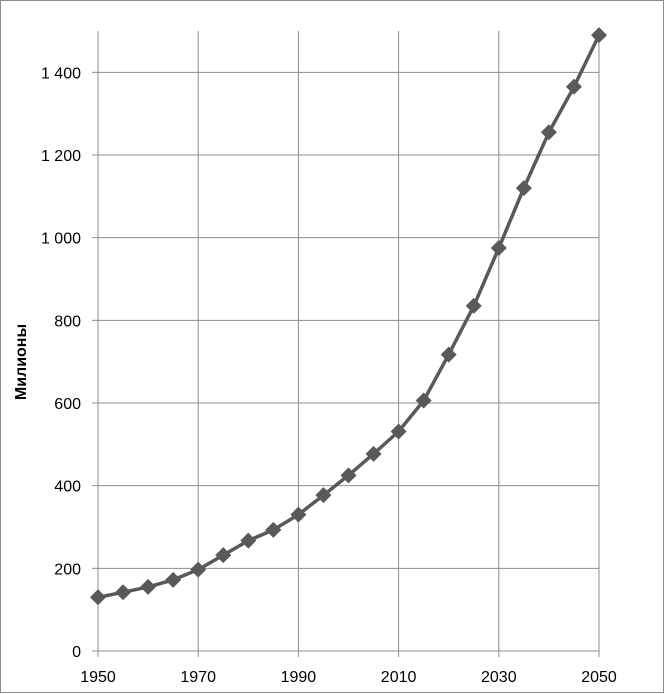  Describe the element at coordinates (348, 677) in the screenshot. I see `x-axis-tick-labels: 1950 1970 1990 2010 2030 2050` at that location.